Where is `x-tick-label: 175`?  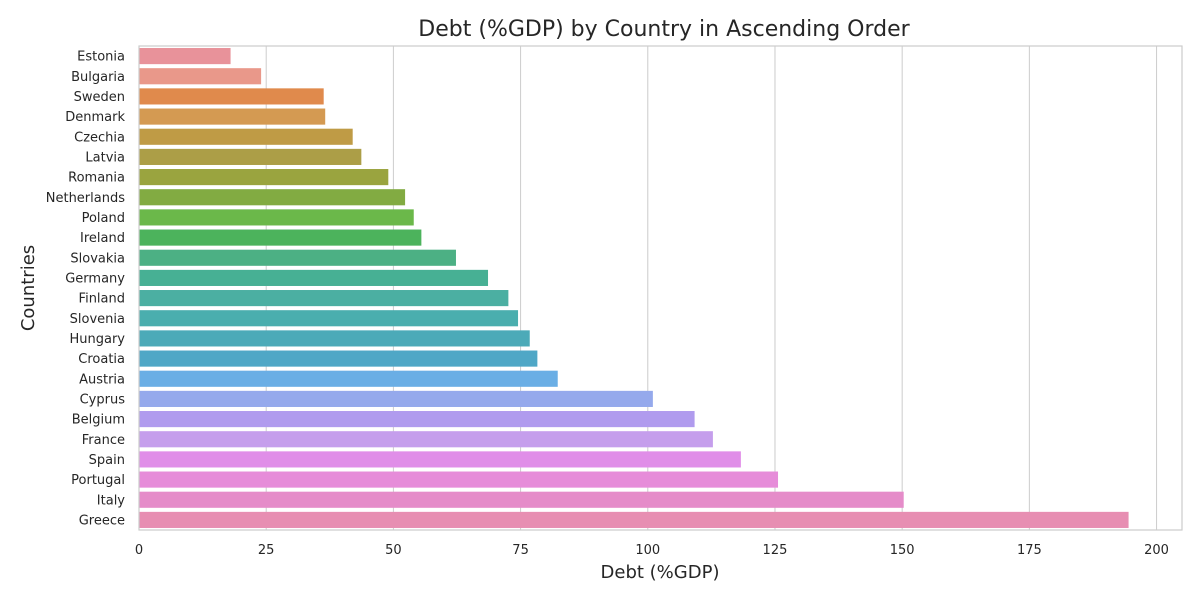 x-tick-label: 175 is located at coordinates (1029, 550).